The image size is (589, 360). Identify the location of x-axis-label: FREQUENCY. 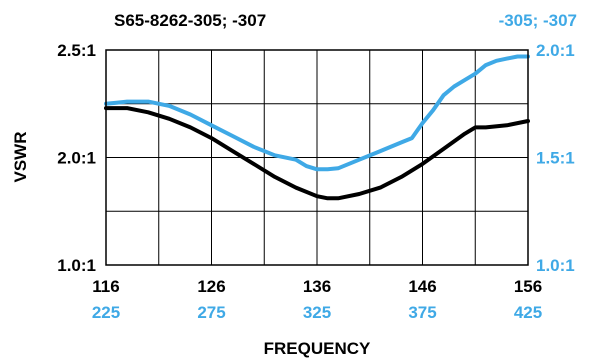
(317, 348).